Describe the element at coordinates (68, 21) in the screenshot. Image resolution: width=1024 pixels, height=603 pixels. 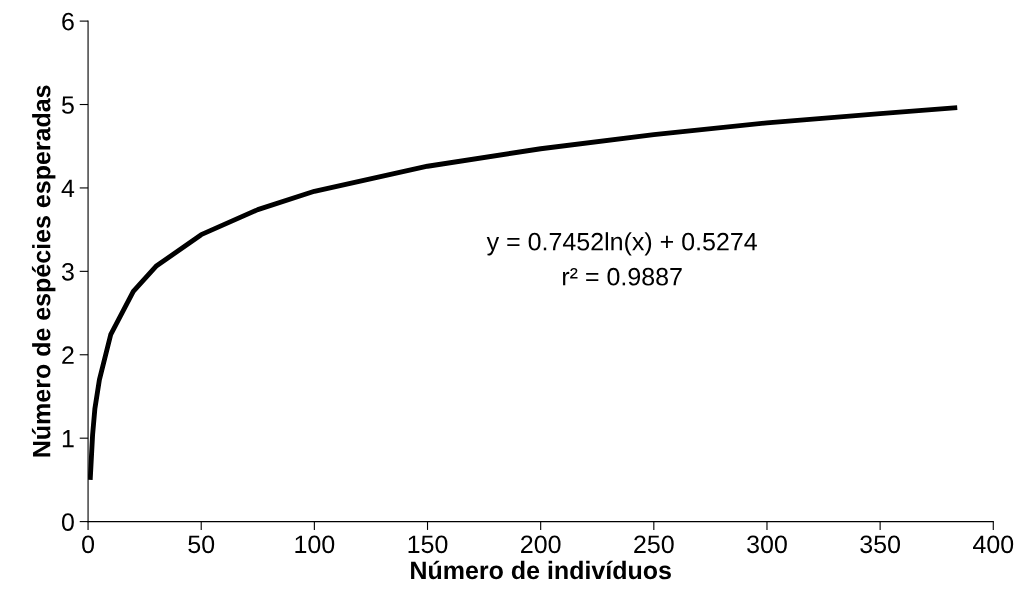
I see `y-tick-label: 6` at that location.